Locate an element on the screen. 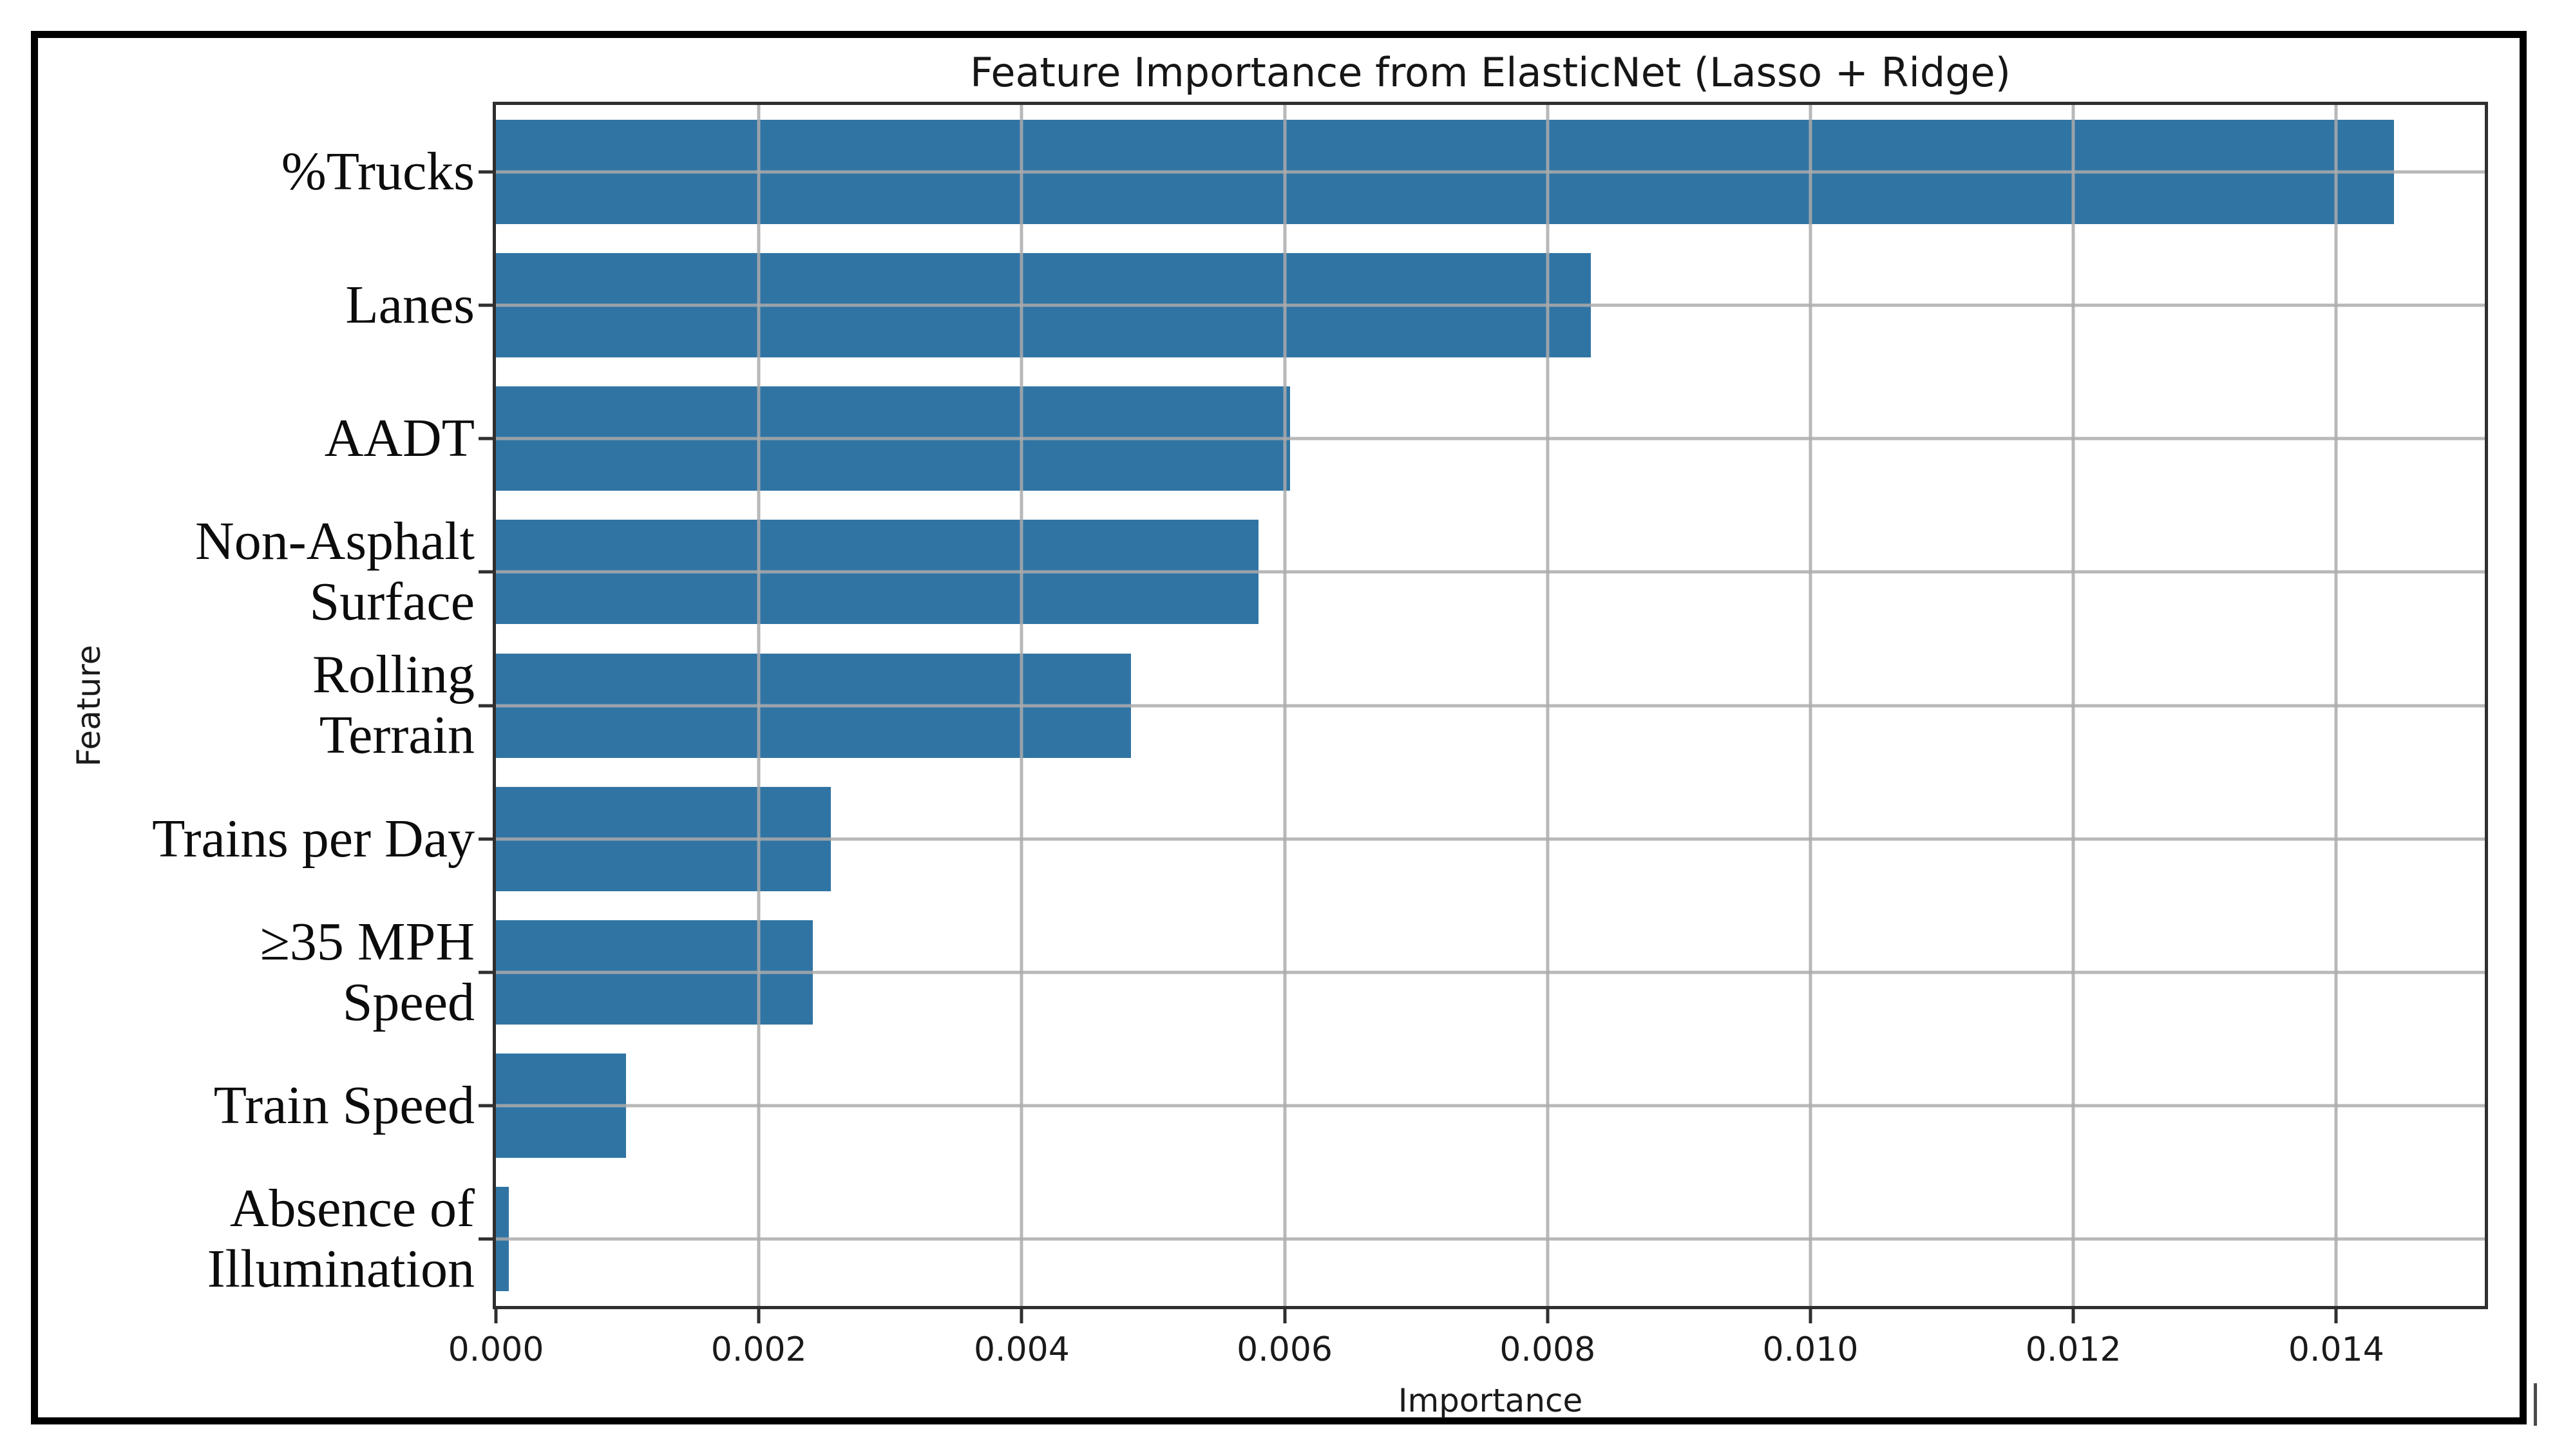  y-axis-label: Feature is located at coordinates (89, 706).